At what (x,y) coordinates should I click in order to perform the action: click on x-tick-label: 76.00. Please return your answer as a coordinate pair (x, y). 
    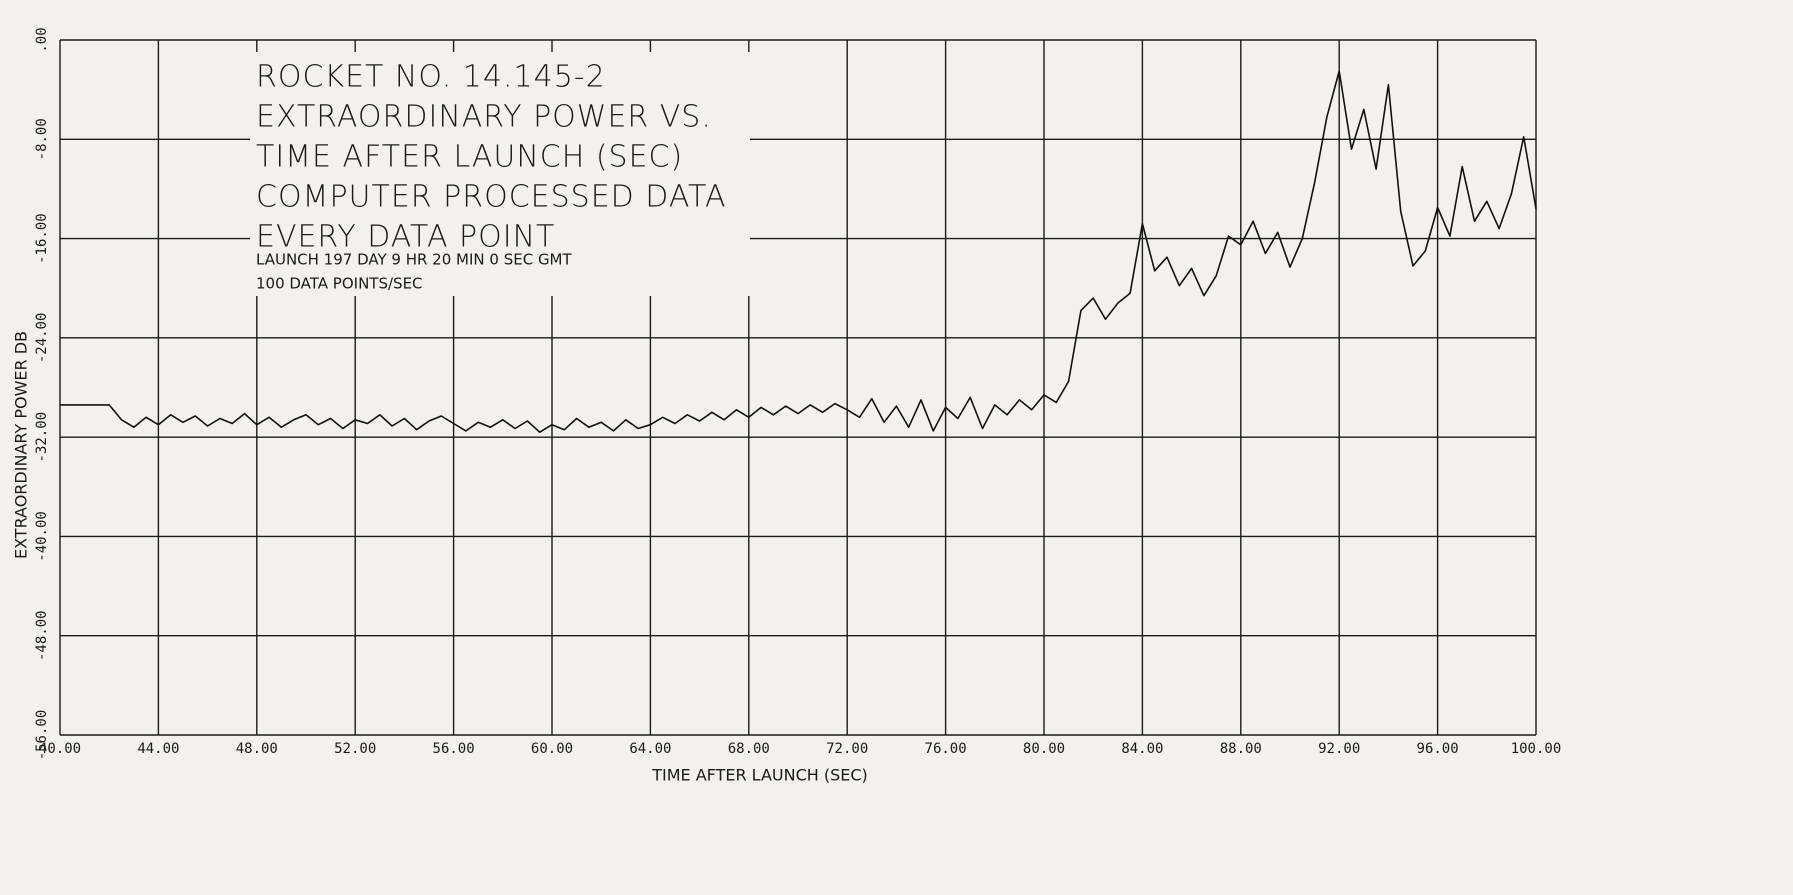
    Looking at the image, I should click on (946, 749).